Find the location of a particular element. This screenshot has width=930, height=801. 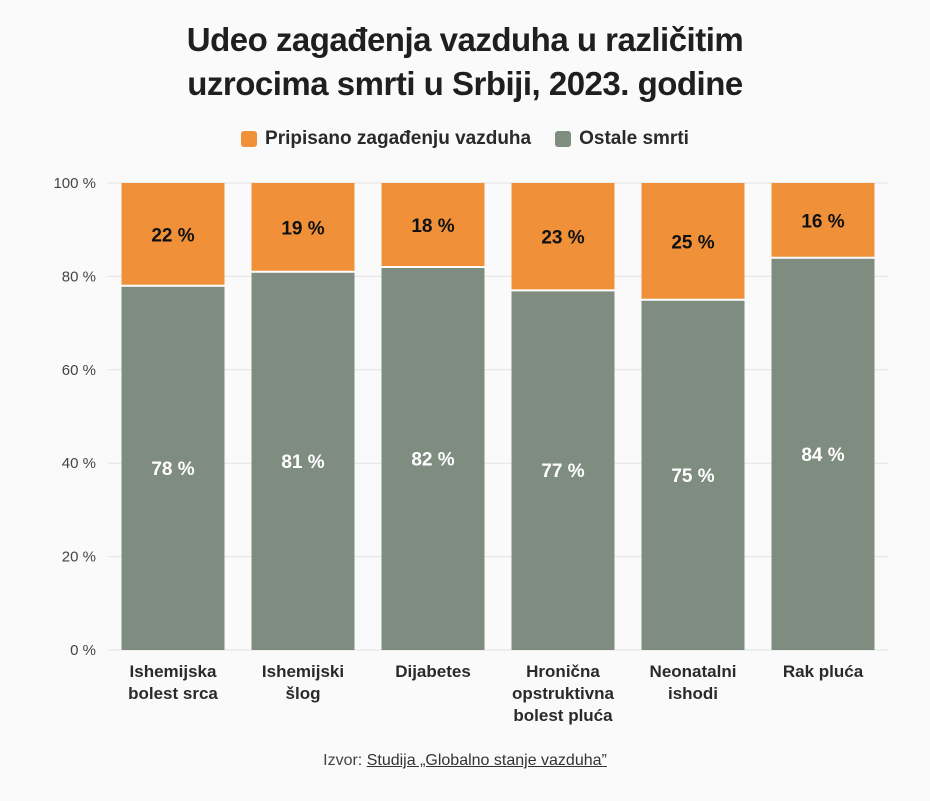

data-label: 75 % is located at coordinates (692, 476).